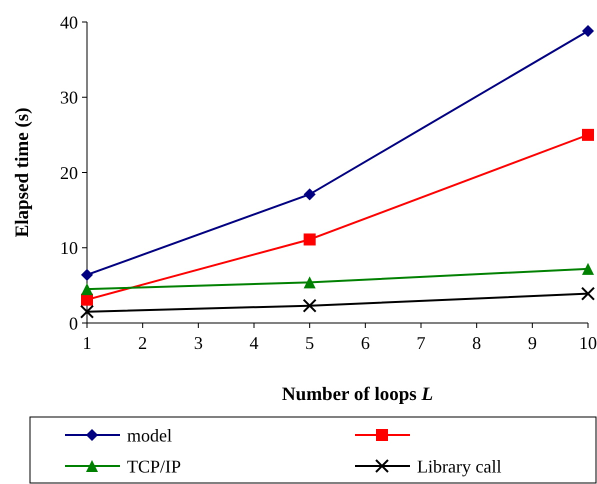  Describe the element at coordinates (69, 172) in the screenshot. I see `y-tick-label: 20` at that location.